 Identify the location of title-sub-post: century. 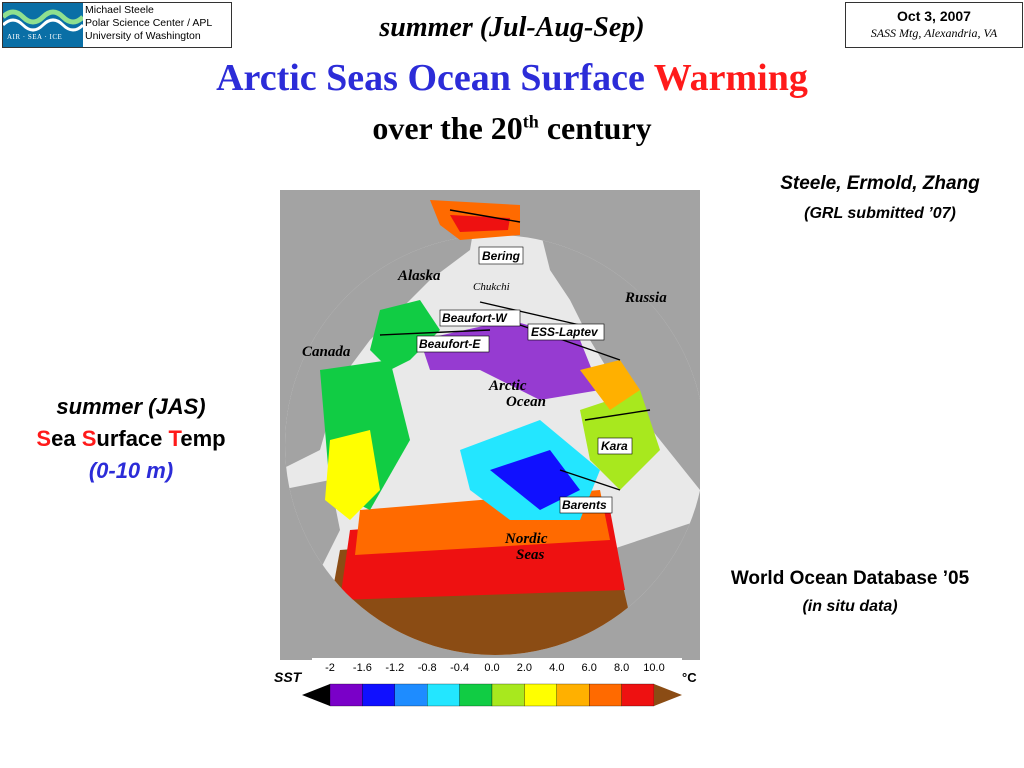
(595, 128).